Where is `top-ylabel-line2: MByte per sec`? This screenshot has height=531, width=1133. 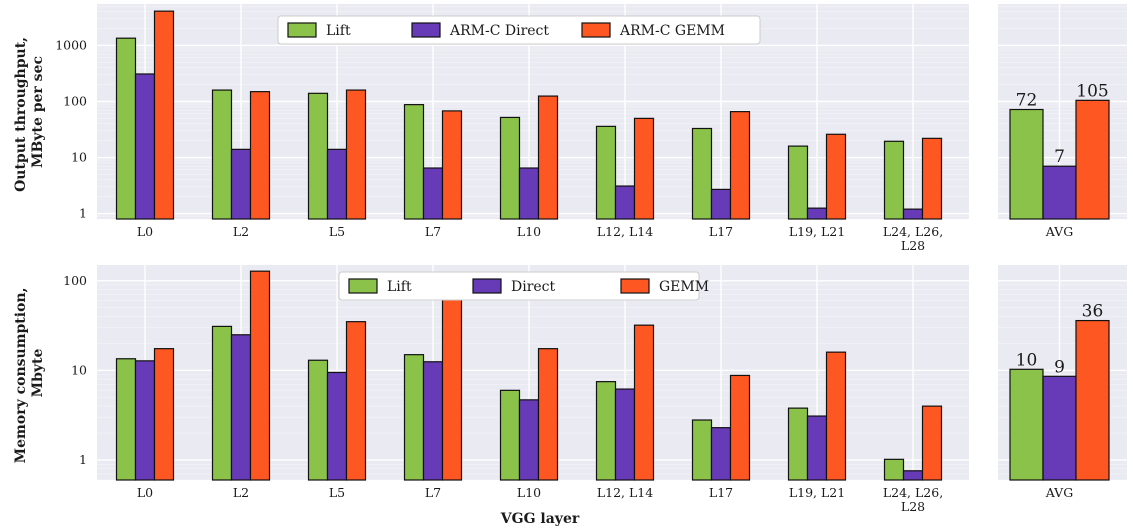
top-ylabel-line2: MByte per sec is located at coordinates (38, 112).